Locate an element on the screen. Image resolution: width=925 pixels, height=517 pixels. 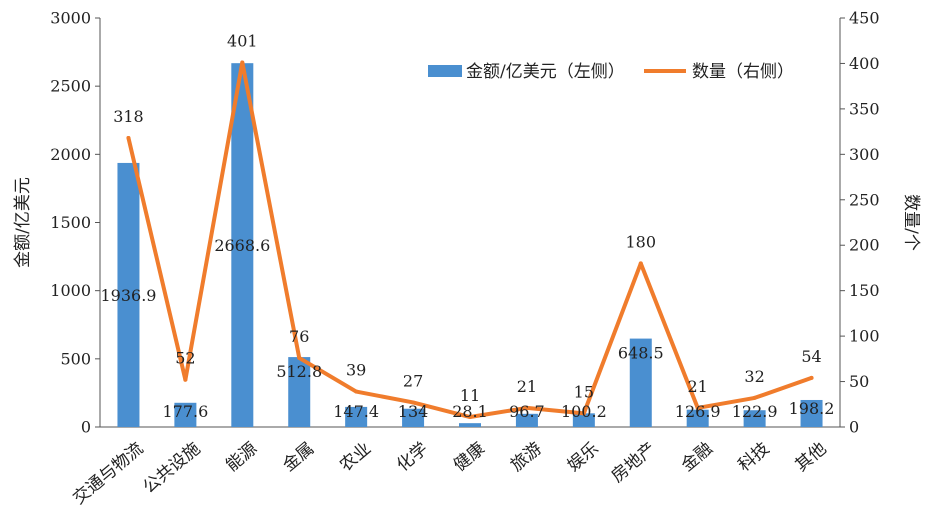
bar-data-label: 134 is located at coordinates (413, 411).